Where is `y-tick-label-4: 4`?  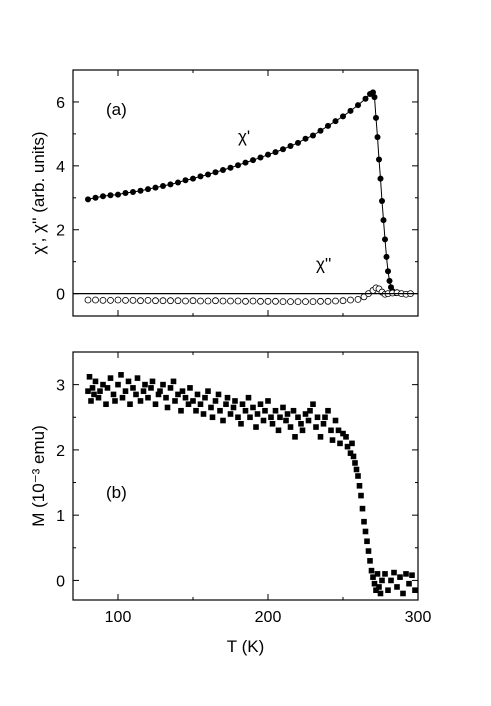 y-tick-label-4: 4 is located at coordinates (60, 167).